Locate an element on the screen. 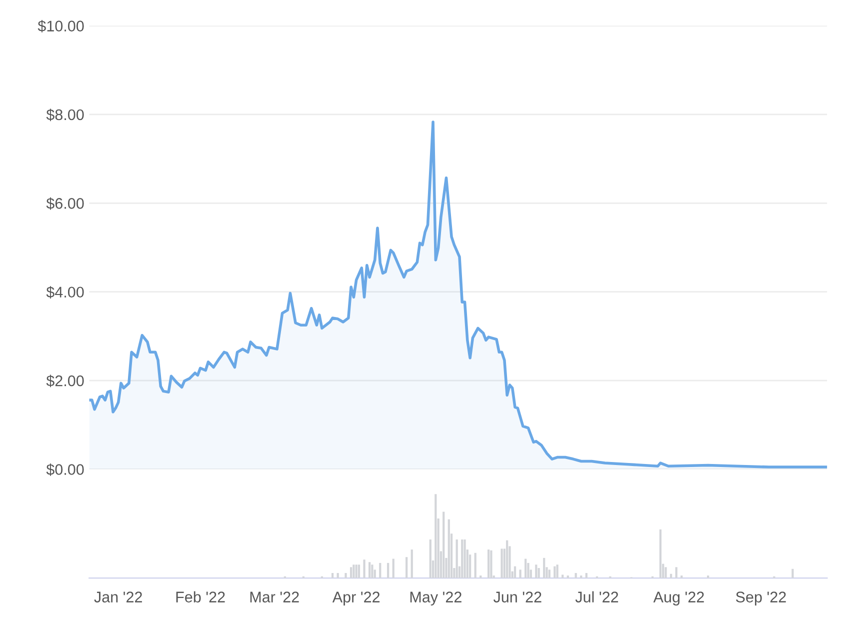 The image size is (850, 629). y-tick-label: $2.00 is located at coordinates (65, 381).